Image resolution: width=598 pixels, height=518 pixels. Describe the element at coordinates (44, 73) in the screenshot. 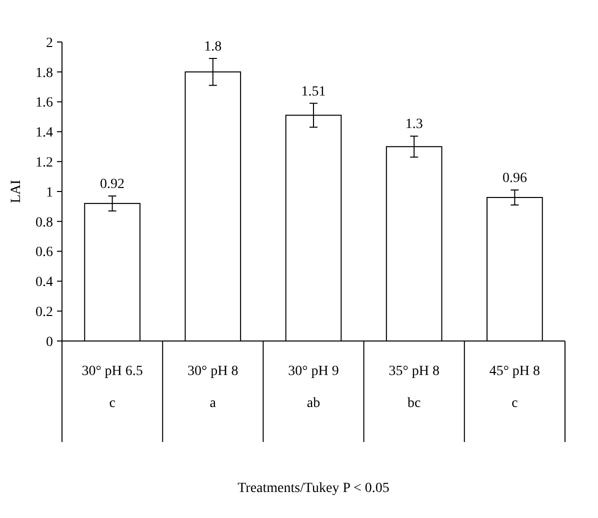

I see `y-tick-label: 1.8` at that location.